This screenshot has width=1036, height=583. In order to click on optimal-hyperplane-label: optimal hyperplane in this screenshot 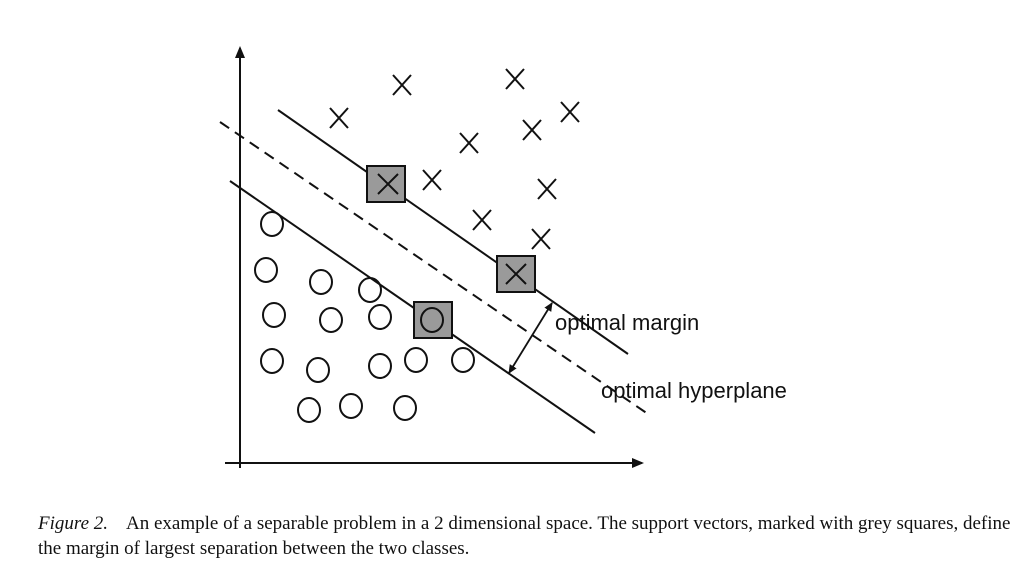, I will do `click(694, 390)`.